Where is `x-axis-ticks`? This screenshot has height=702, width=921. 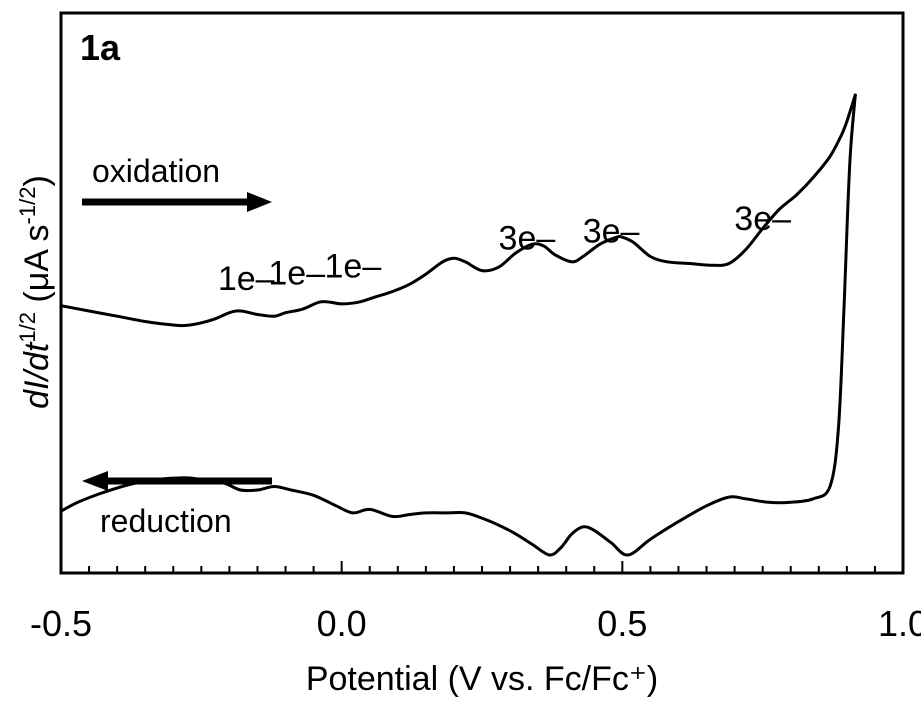
x-axis-ticks is located at coordinates (482, 567).